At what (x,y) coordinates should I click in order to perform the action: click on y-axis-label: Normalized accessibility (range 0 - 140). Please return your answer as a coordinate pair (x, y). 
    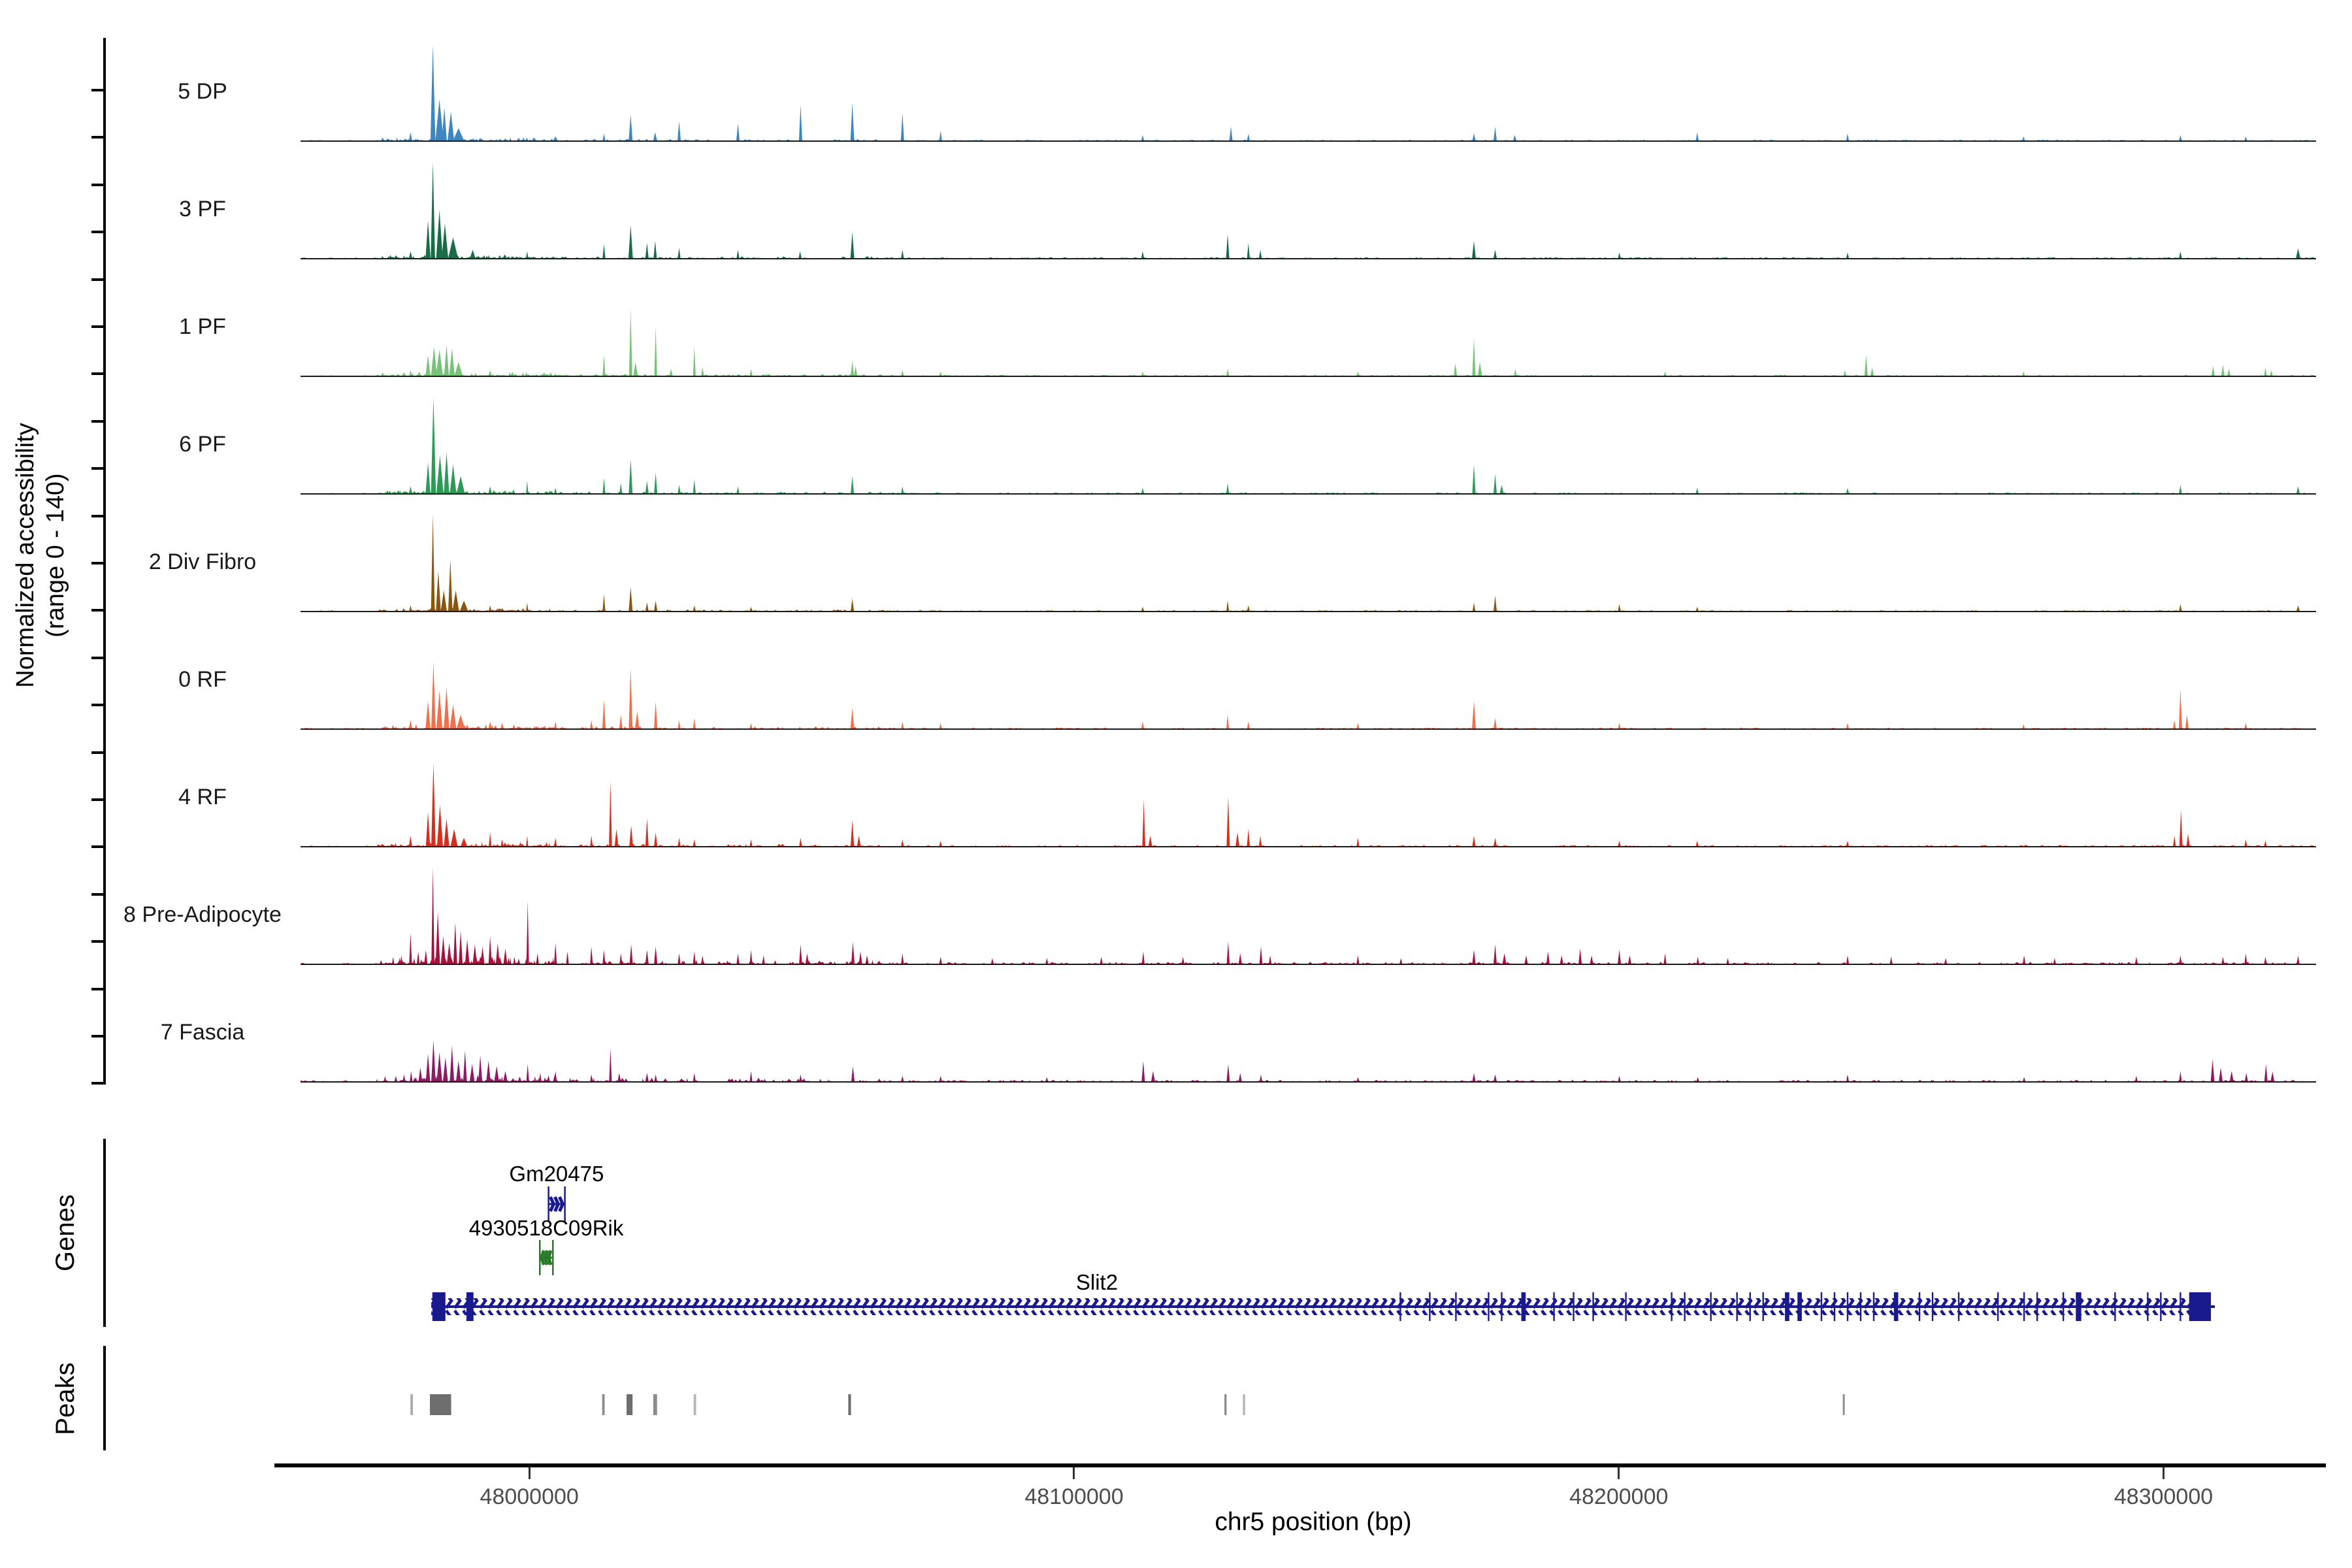
    Looking at the image, I should click on (41, 555).